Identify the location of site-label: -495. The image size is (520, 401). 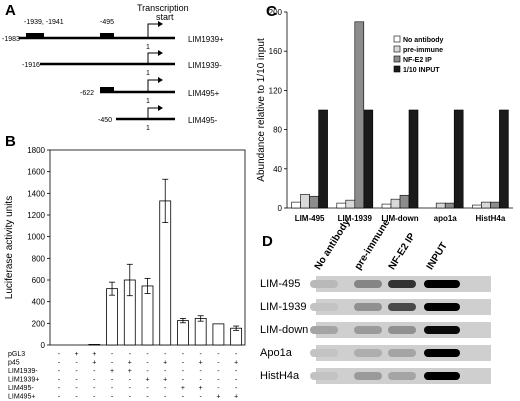
(107, 22).